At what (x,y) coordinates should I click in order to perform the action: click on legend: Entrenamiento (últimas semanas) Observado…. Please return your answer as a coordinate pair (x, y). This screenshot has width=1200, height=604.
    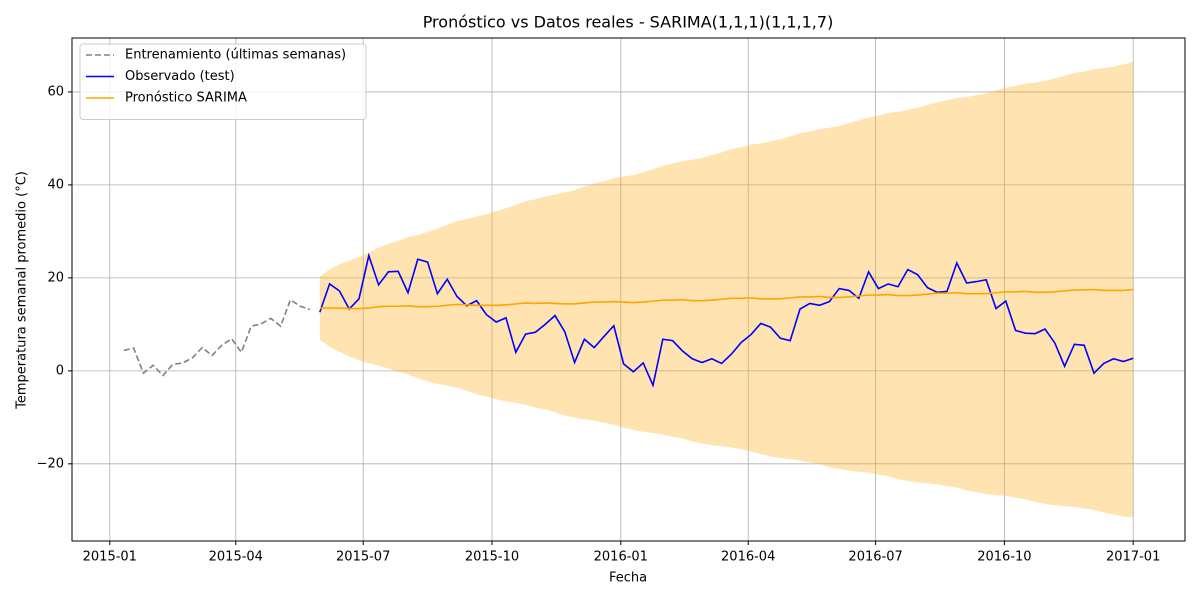
    Looking at the image, I should click on (223, 81).